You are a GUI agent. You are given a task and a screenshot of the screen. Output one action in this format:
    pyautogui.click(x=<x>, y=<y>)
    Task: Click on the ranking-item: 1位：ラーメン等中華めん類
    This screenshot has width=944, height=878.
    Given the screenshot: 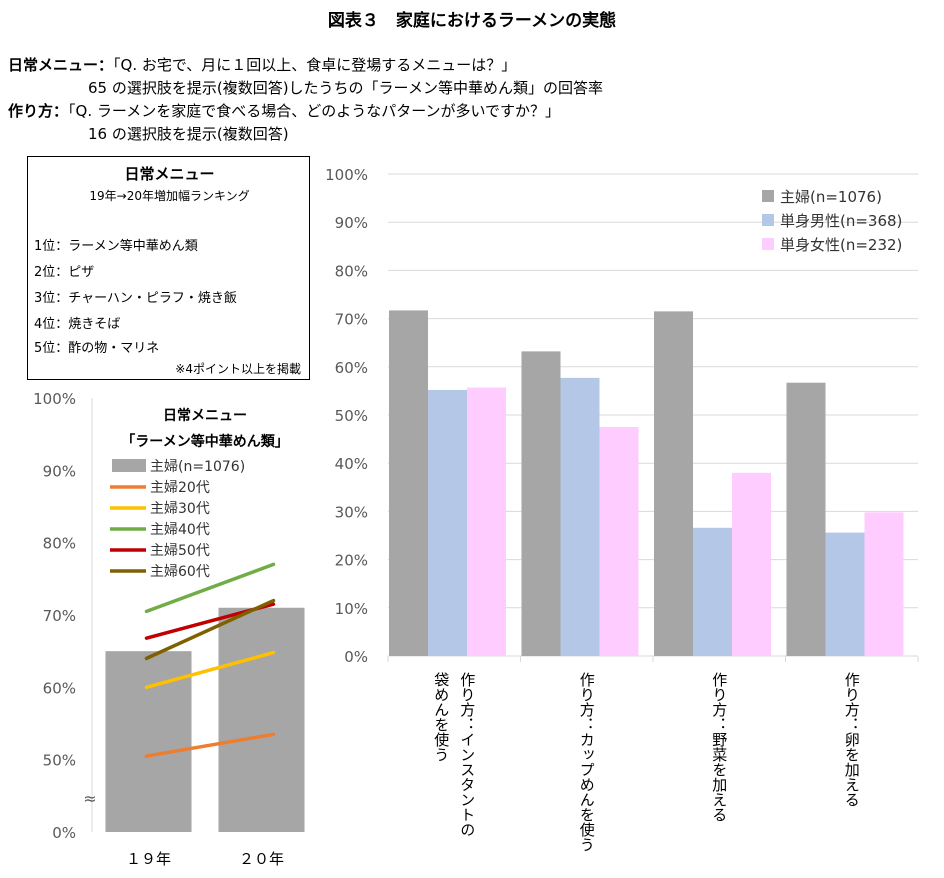 What is the action you would take?
    pyautogui.click(x=116, y=246)
    